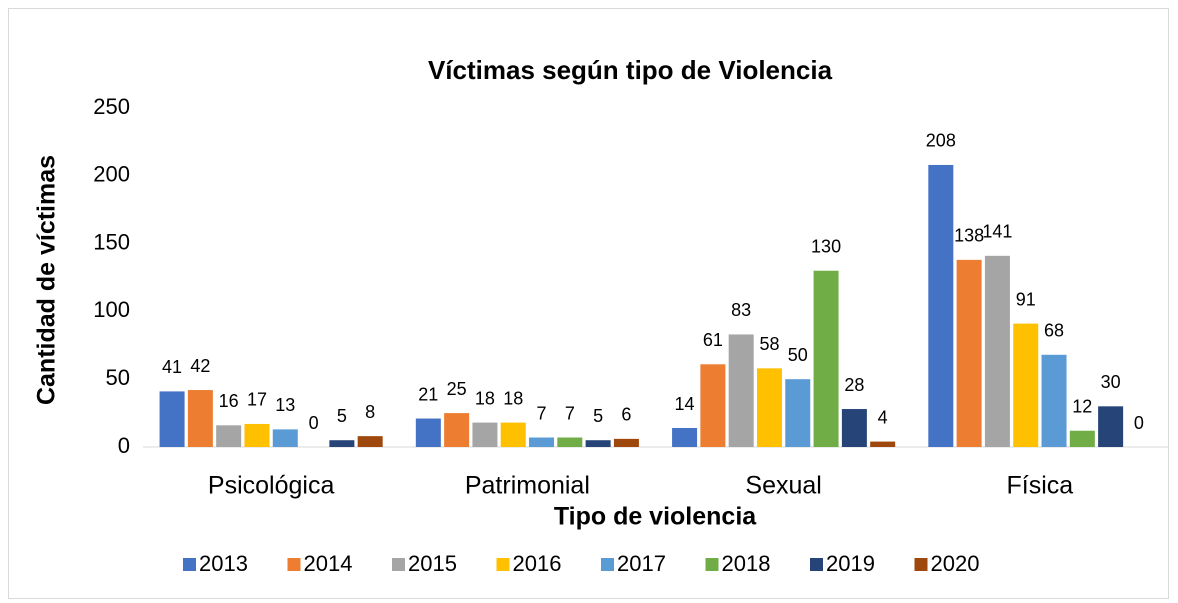 The height and width of the screenshot is (603, 1178). What do you see at coordinates (713, 340) in the screenshot?
I see `data-label: 61` at bounding box center [713, 340].